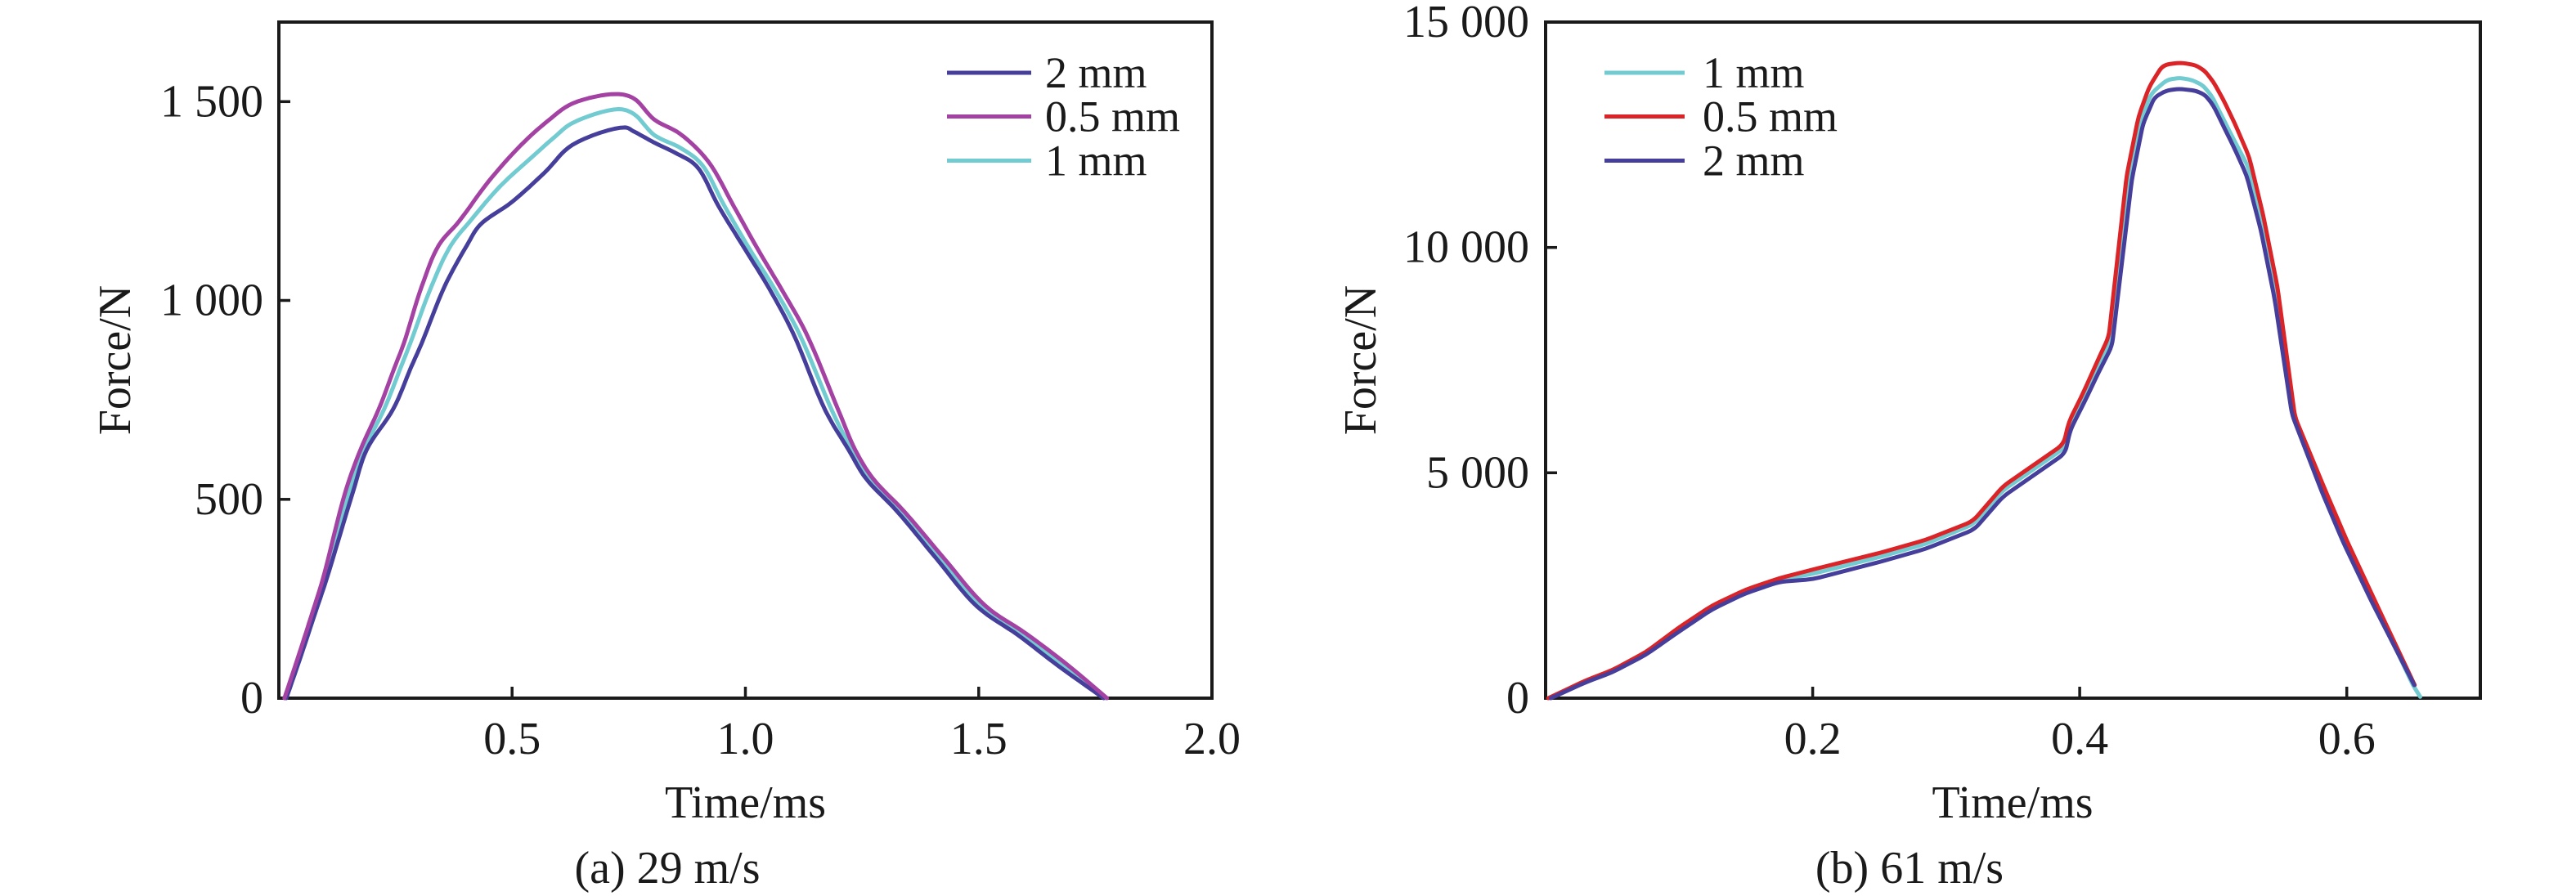 Image resolution: width=2576 pixels, height=896 pixels. Describe the element at coordinates (746, 739) in the screenshot. I see `svg-text: 1.0` at that location.